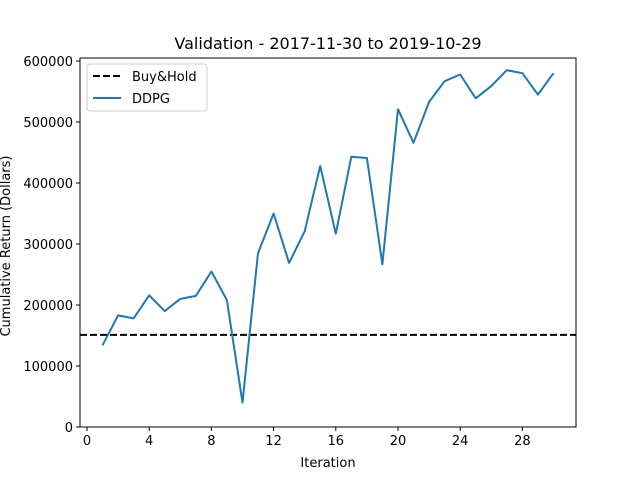  Describe the element at coordinates (327, 43) in the screenshot. I see `chart-title: Validation - 2017-11-30 to 2019-10-29` at that location.